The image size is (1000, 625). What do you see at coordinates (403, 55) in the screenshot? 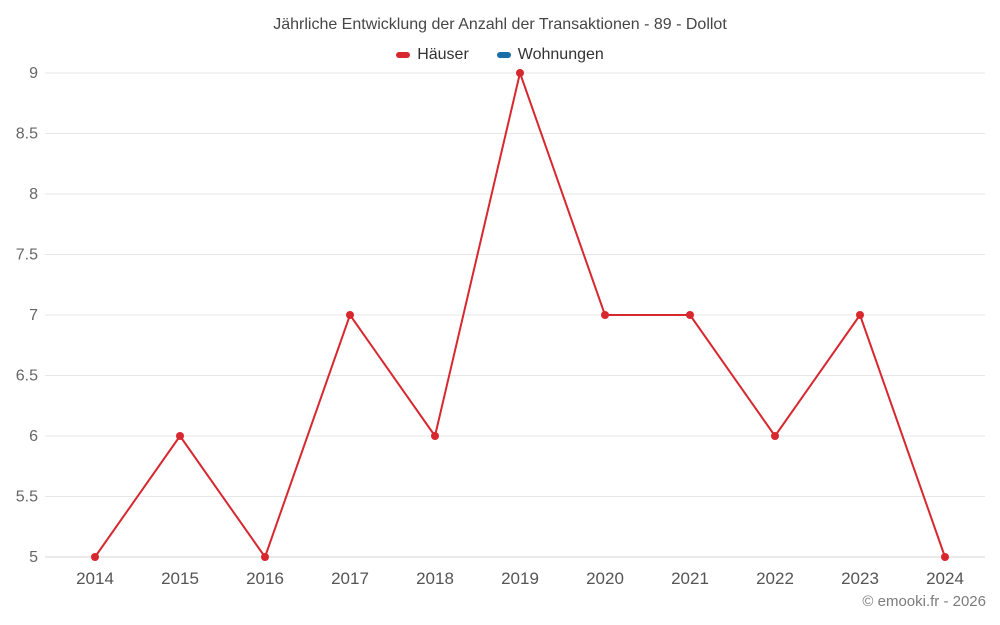
I see `legend-marker-haeuser-icon` at bounding box center [403, 55].